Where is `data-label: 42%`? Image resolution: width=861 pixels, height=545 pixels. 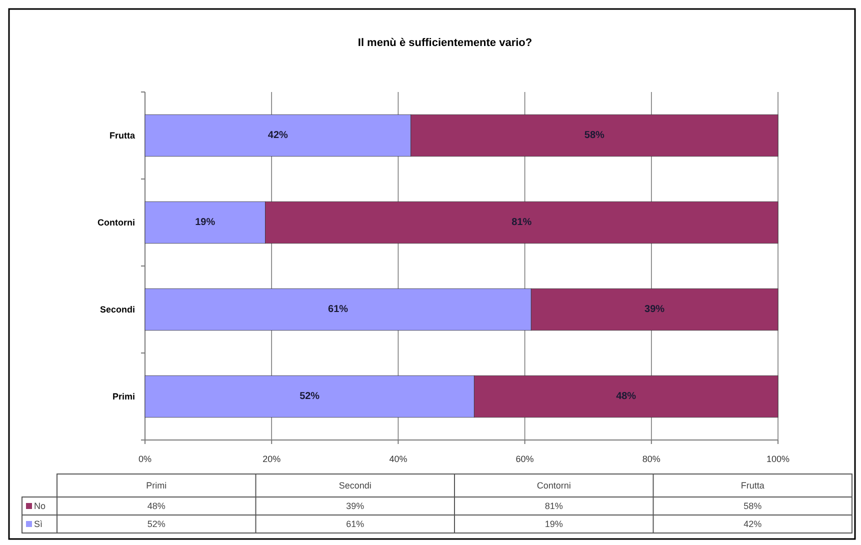
data-label: 42% is located at coordinates (278, 135).